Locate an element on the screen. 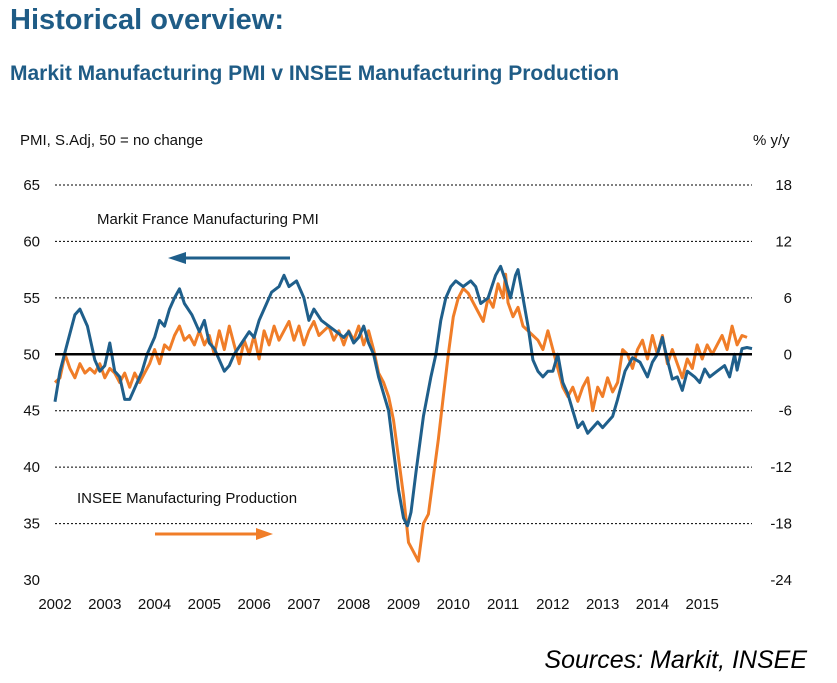  x-tick-label: 2005 is located at coordinates (204, 604).